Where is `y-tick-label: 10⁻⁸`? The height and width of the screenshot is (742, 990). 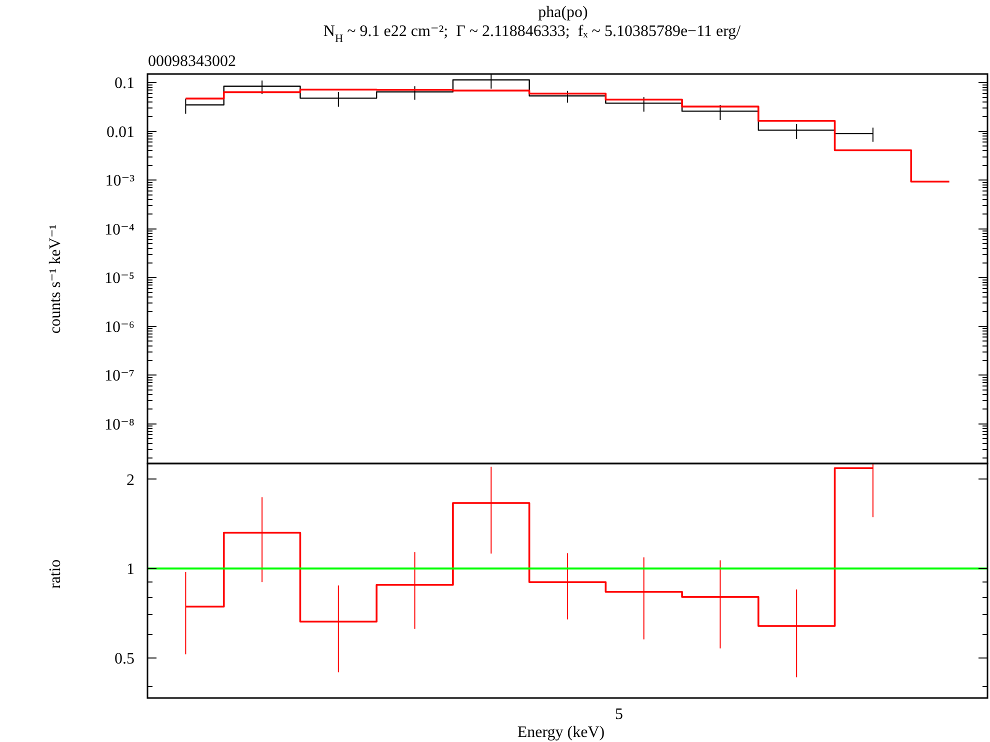 y-tick-label: 10⁻⁸ is located at coordinates (119, 425).